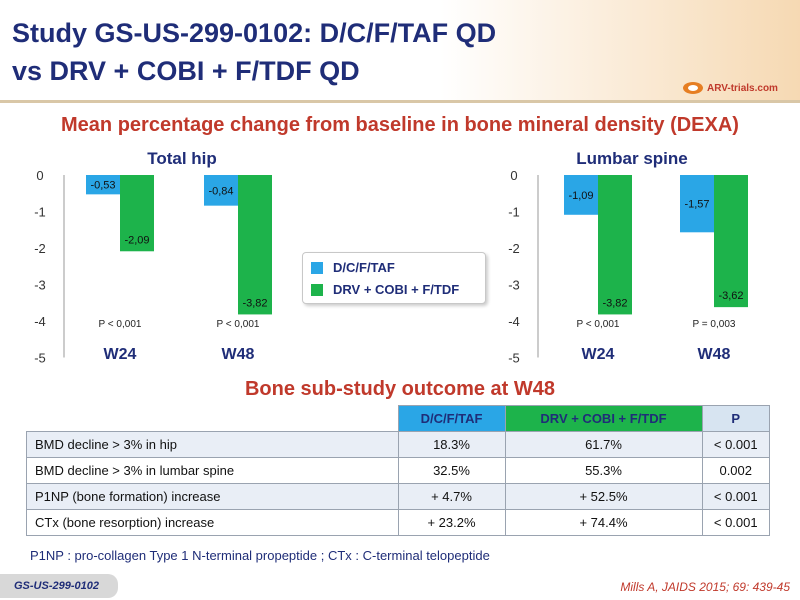 The width and height of the screenshot is (800, 600). Describe the element at coordinates (59, 586) in the screenshot. I see `study-id-badge: GS-US-299-0102` at that location.